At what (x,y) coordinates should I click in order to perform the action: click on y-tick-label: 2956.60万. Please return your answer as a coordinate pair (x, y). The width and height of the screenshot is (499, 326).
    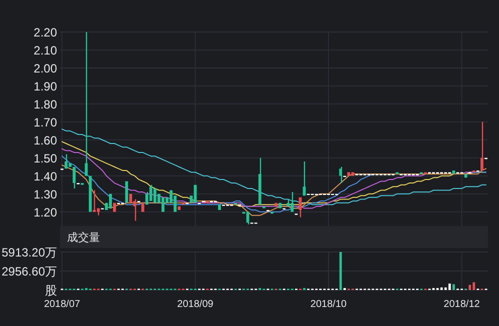
    Looking at the image, I should click on (29, 271).